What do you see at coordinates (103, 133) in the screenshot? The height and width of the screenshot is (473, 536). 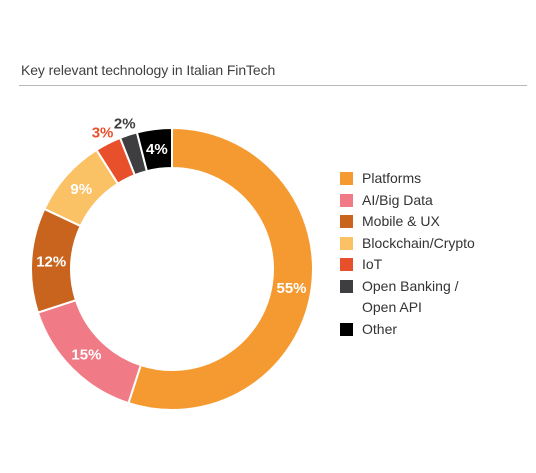 I see `data-label-4: 3%` at bounding box center [103, 133].